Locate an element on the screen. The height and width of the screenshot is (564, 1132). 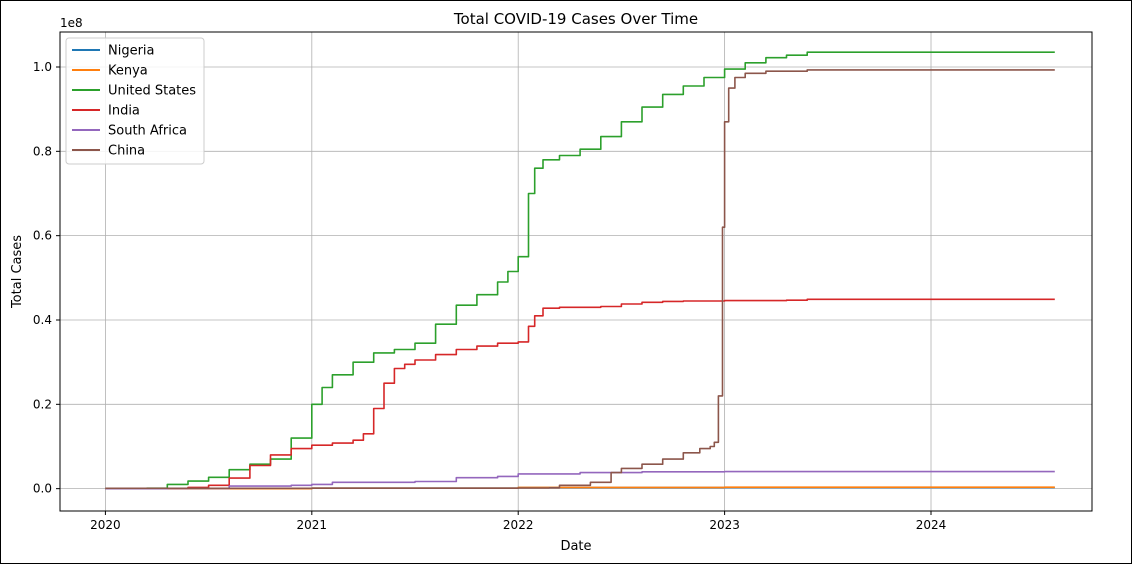
x-axis-label: Date is located at coordinates (575, 546).